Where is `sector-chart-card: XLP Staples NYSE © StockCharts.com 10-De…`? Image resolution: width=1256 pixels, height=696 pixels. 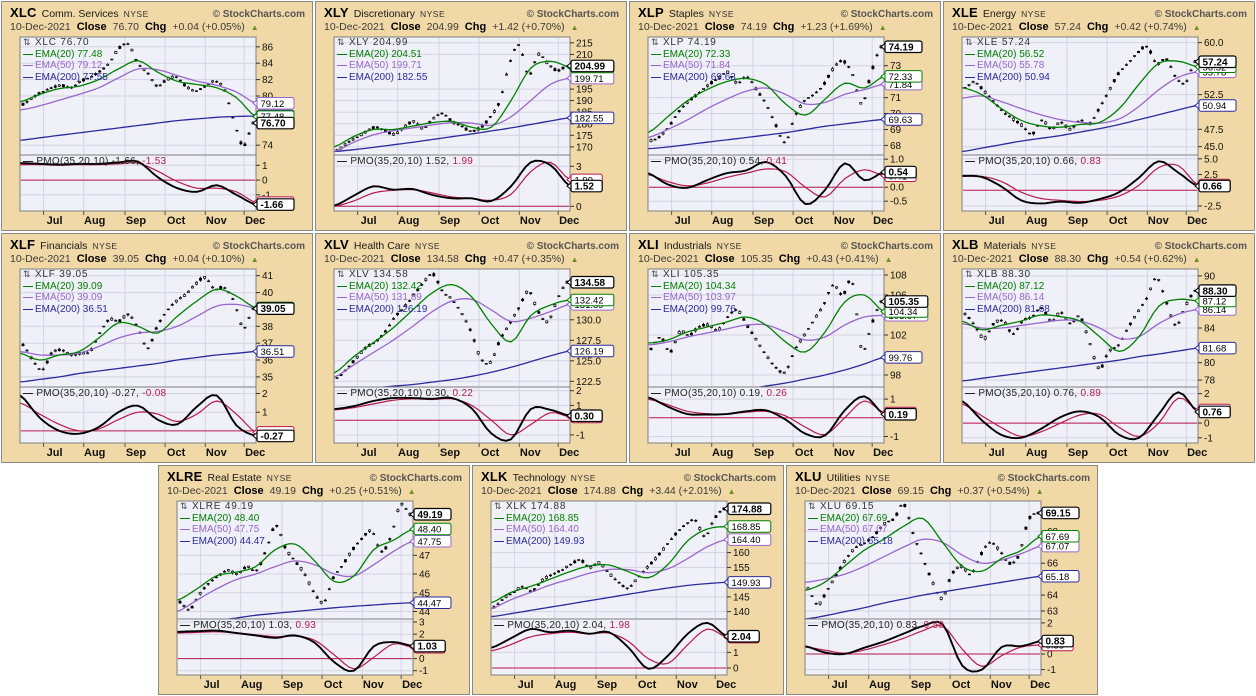
sector-chart-card: XLP Staples NYSE © StockCharts.com 10-De… is located at coordinates (785, 116).